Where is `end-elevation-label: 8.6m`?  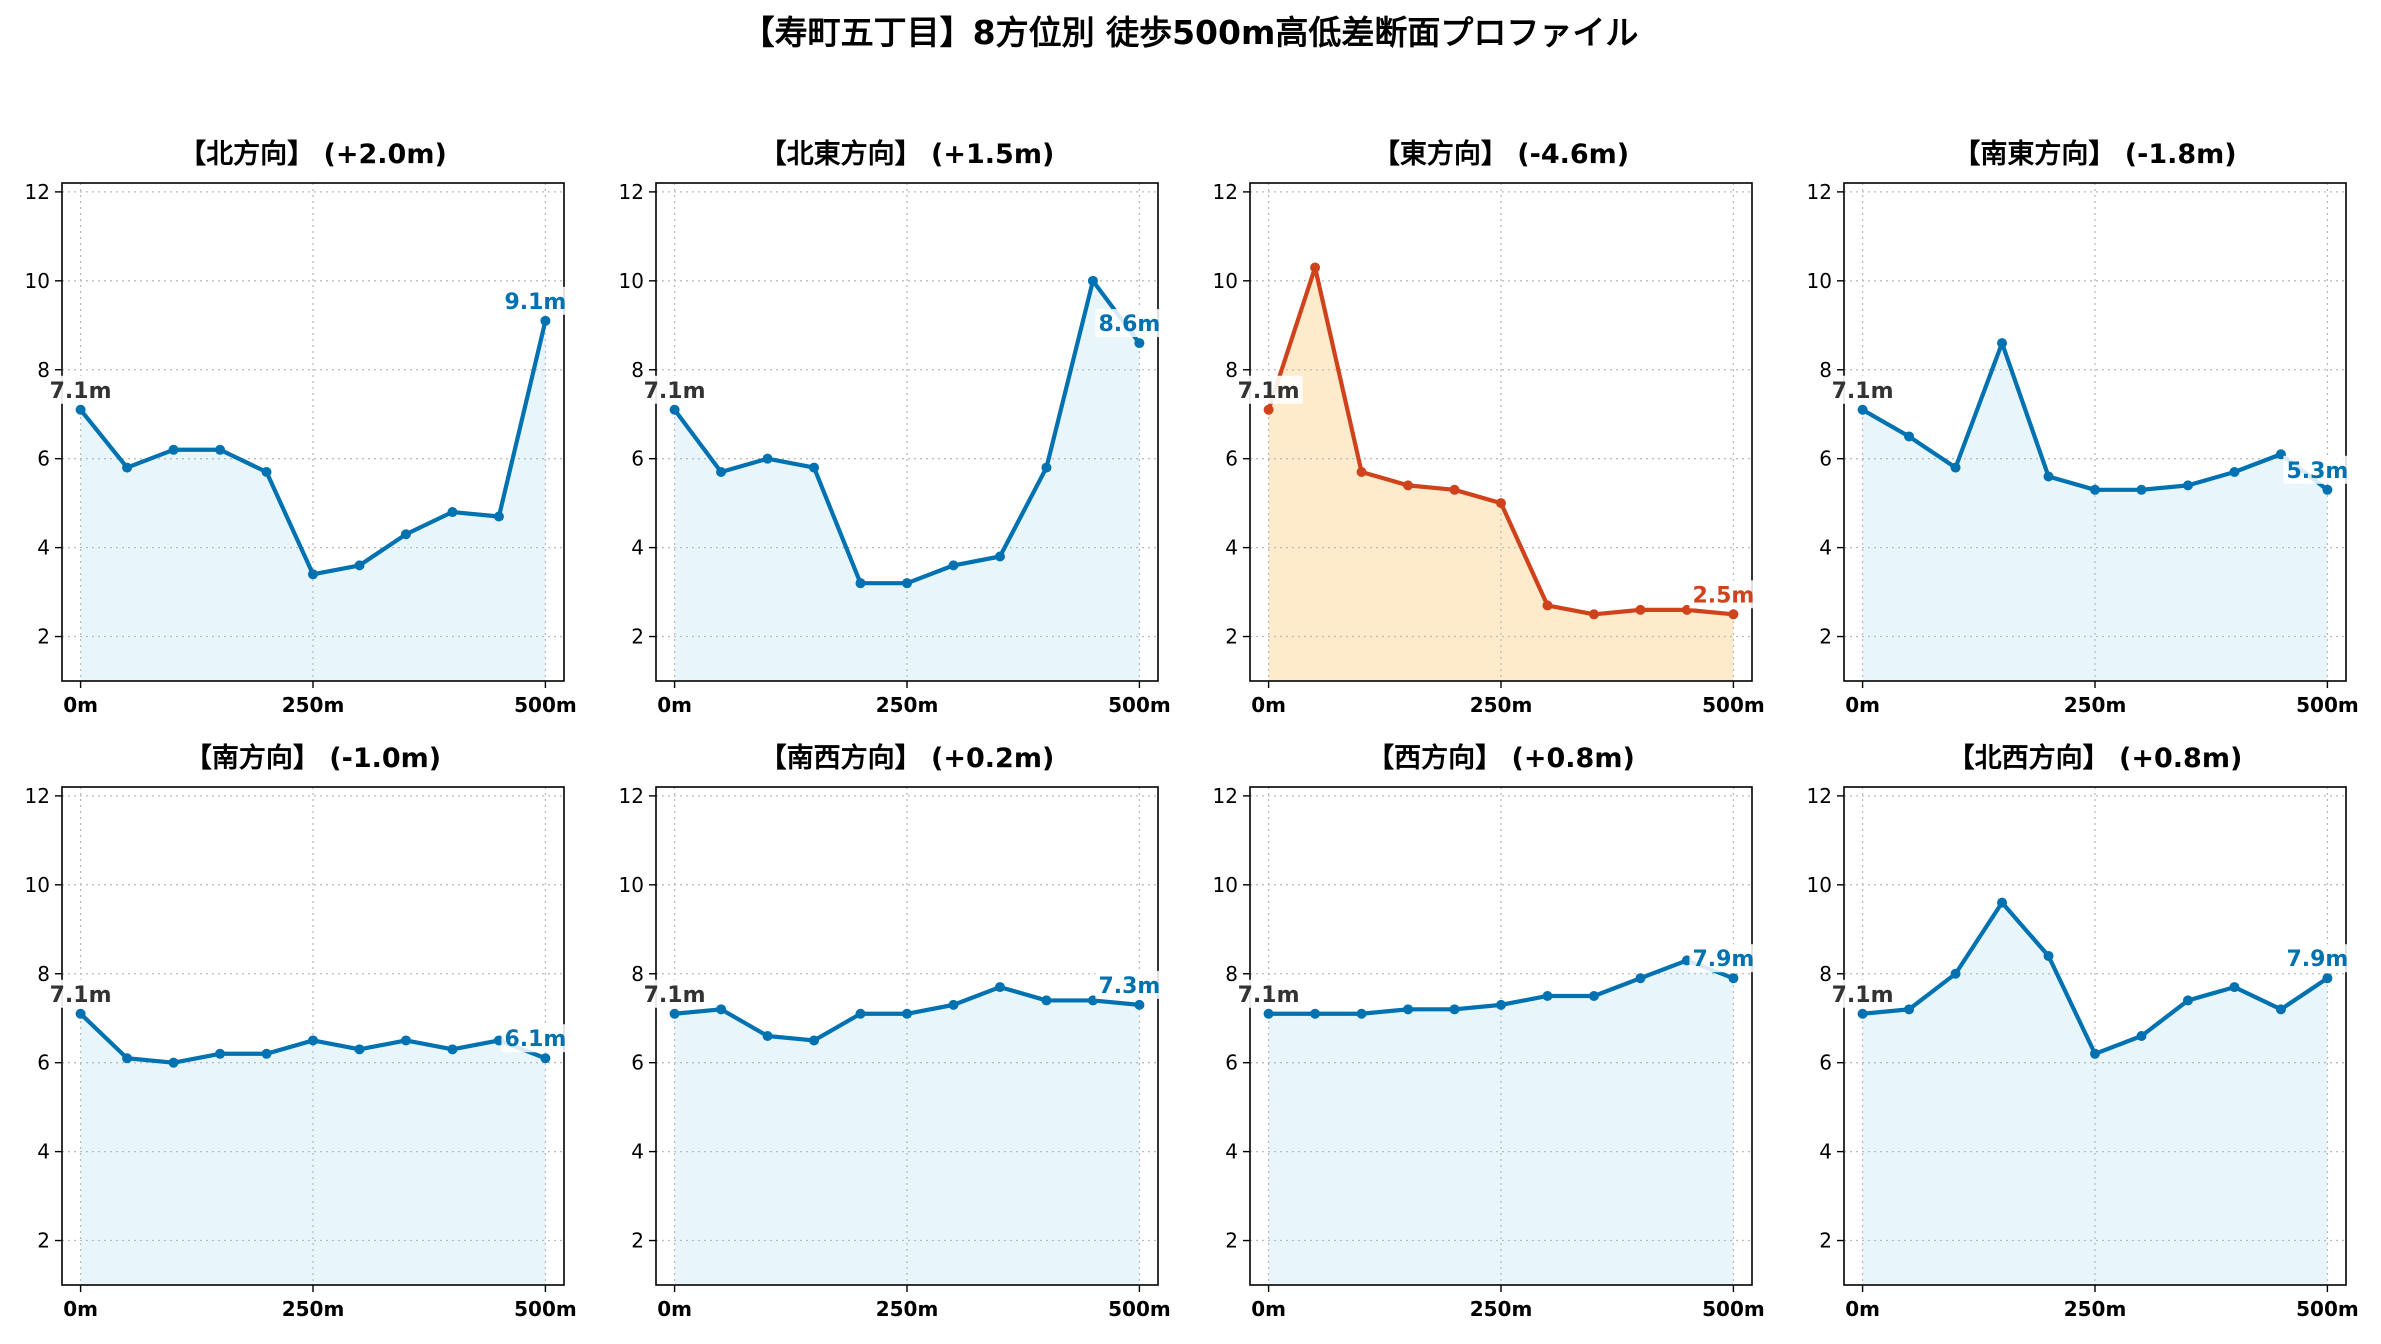
end-elevation-label: 8.6m is located at coordinates (1129, 324).